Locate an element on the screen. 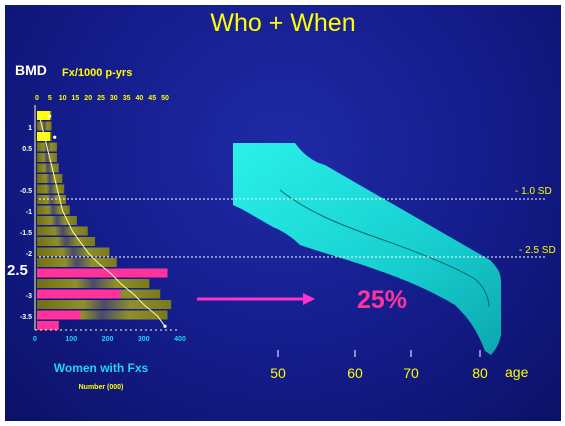 Image resolution: width=565 pixels, height=426 pixels. count-axis-ticks: 0 100 200 300 400 is located at coordinates (109, 339).